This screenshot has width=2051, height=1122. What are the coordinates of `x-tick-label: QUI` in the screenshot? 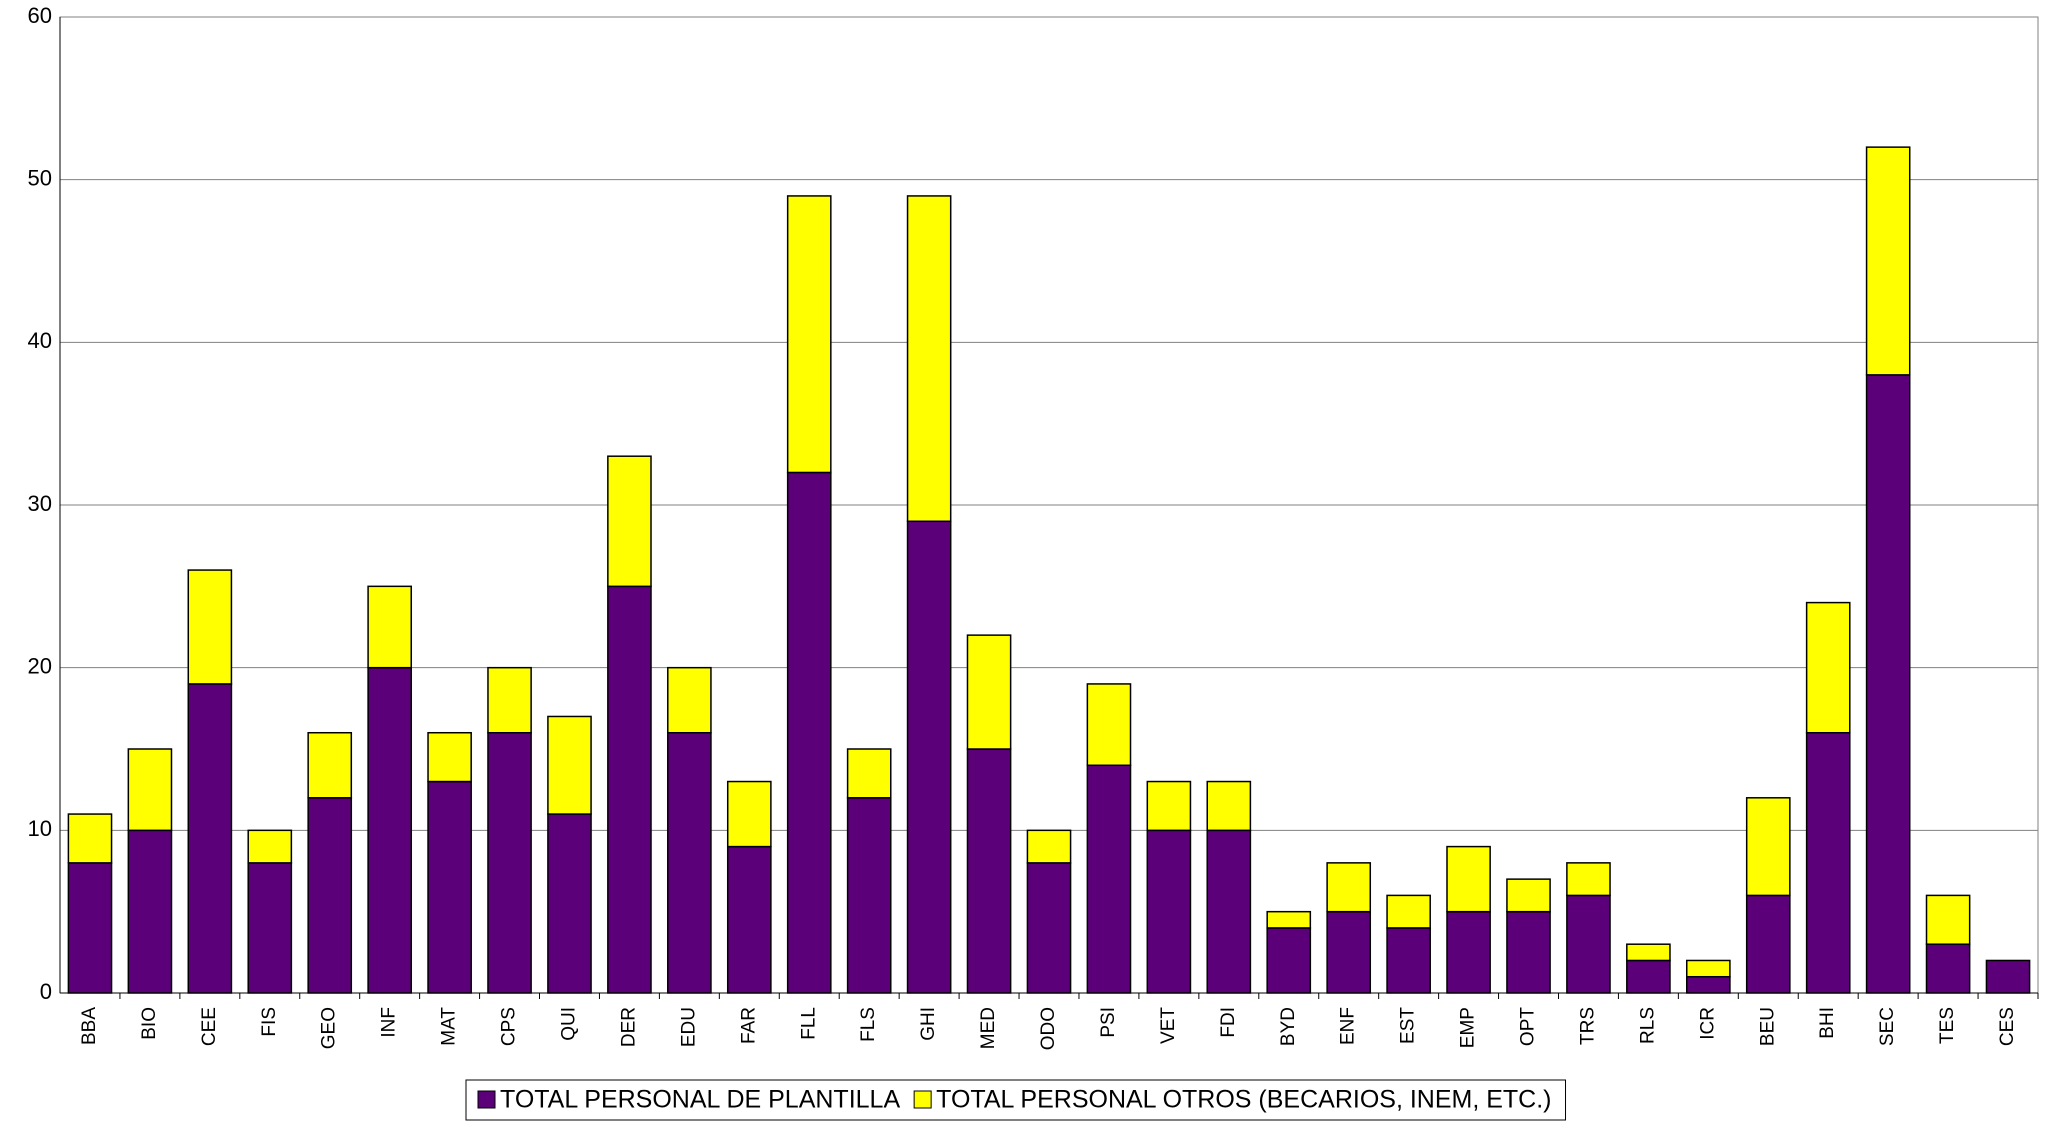 It's located at (569, 1024).